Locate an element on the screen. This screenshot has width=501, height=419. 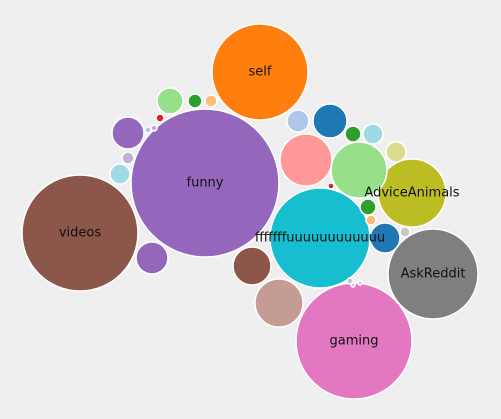
bubble-self is located at coordinates (260, 72).